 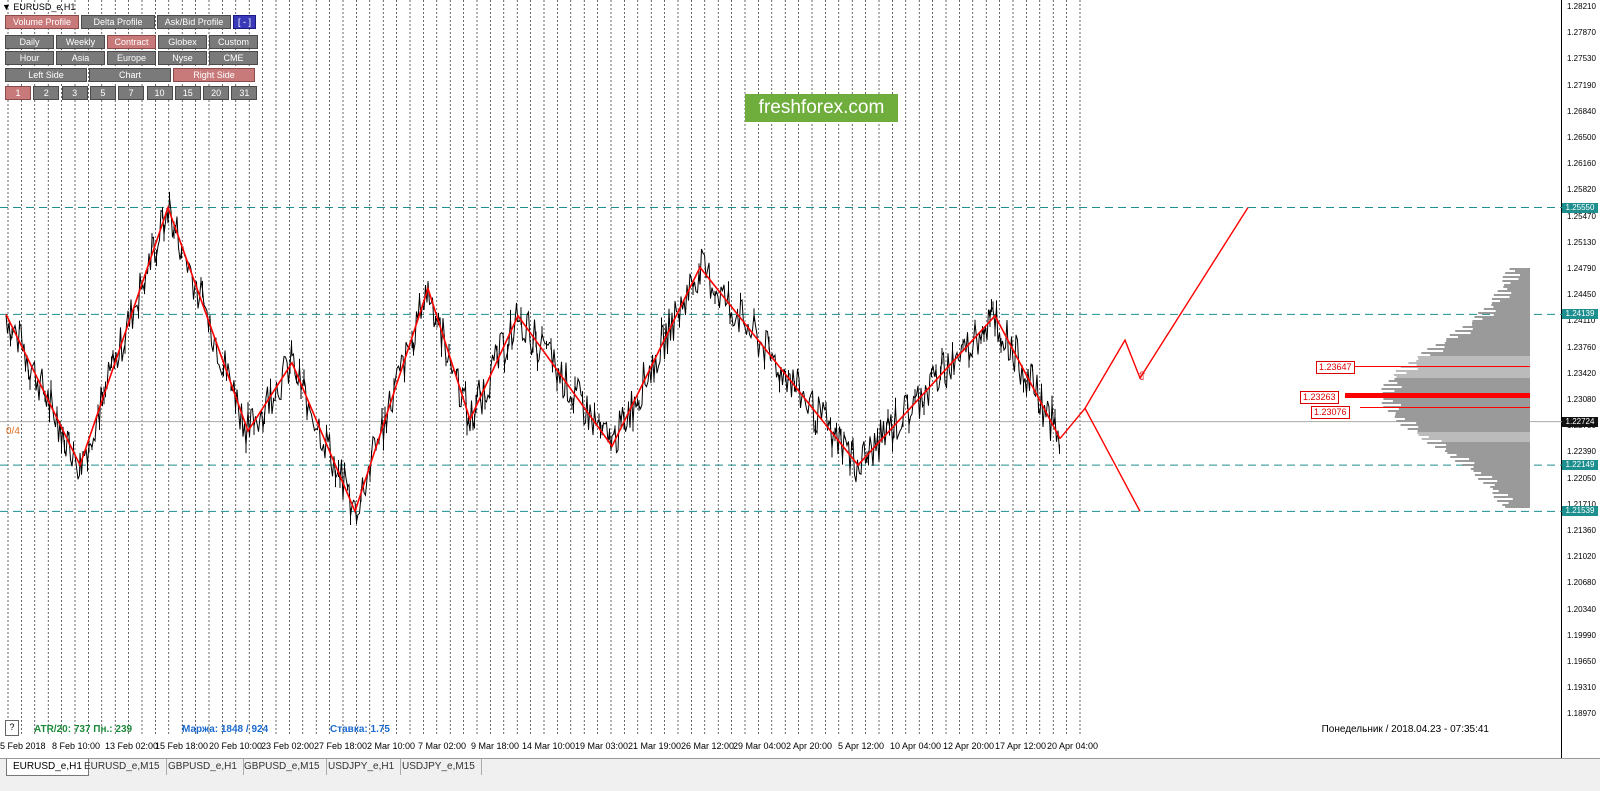 What do you see at coordinates (1581, 164) in the screenshot?
I see `price-tick: 1.26160` at bounding box center [1581, 164].